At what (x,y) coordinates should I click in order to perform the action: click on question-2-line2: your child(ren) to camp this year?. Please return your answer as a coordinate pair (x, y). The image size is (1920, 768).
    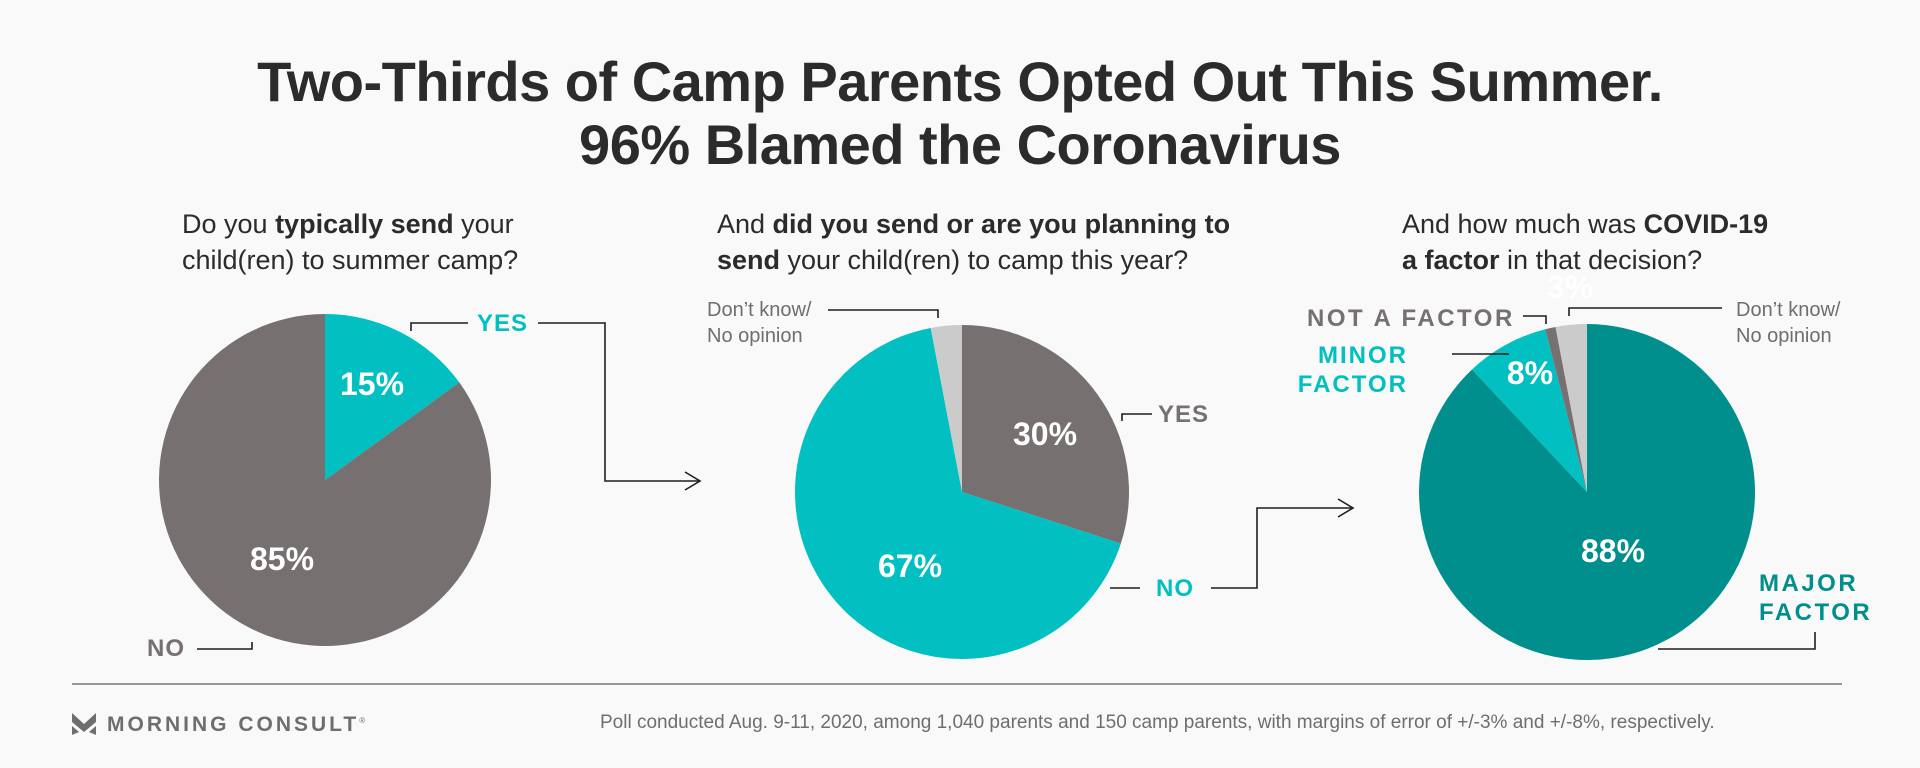
    Looking at the image, I should click on (984, 260).